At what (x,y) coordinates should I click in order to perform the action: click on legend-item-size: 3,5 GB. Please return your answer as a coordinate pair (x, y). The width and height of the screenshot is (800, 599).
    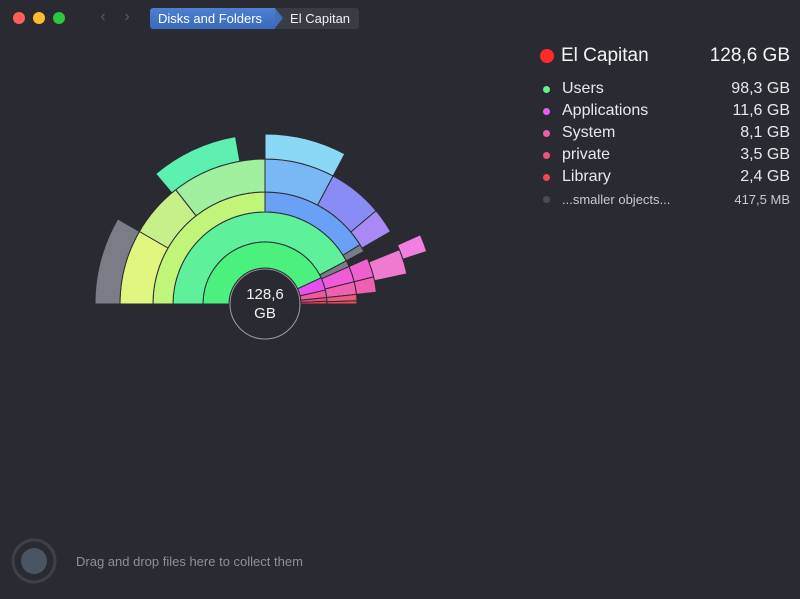
    Looking at the image, I should click on (765, 154).